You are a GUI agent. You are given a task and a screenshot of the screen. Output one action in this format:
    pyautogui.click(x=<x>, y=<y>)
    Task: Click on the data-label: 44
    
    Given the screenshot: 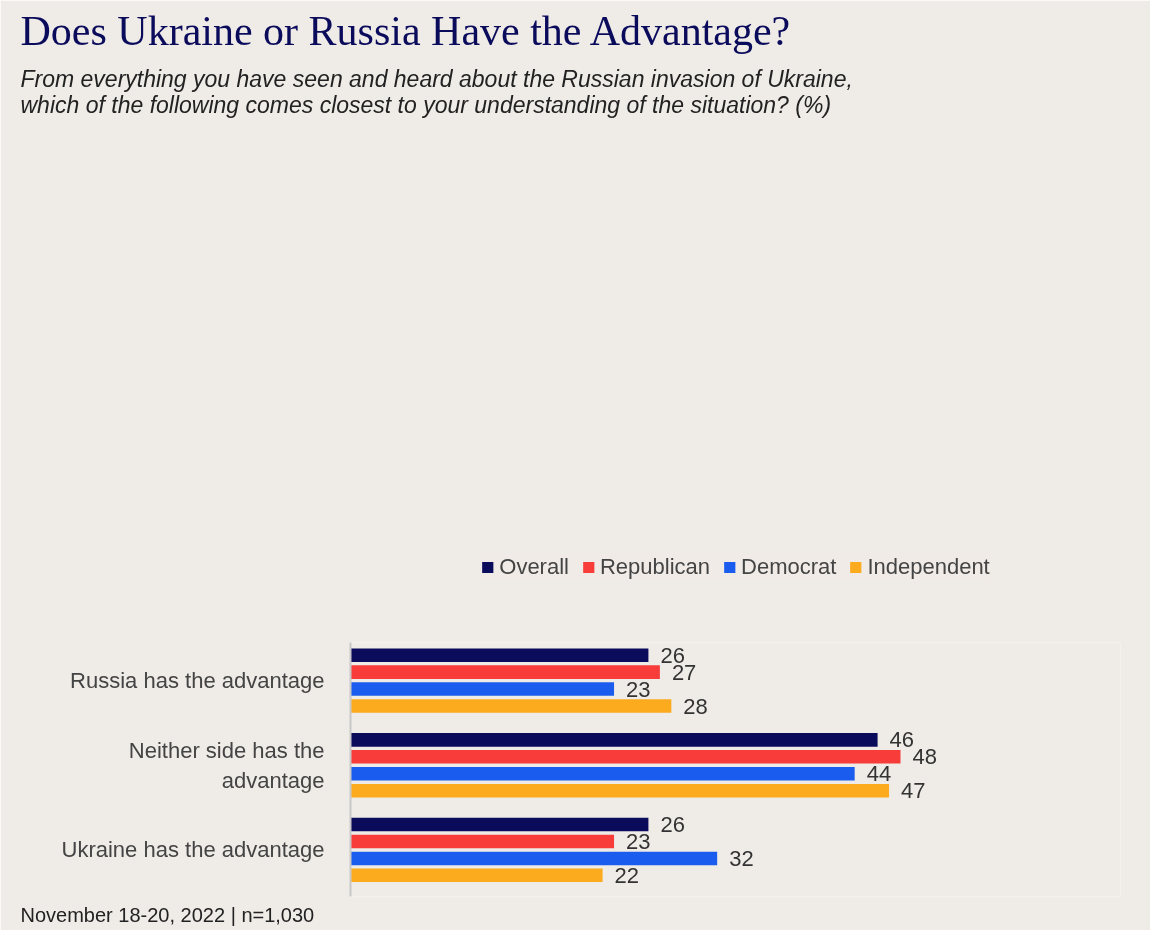 What is the action you would take?
    pyautogui.click(x=879, y=774)
    